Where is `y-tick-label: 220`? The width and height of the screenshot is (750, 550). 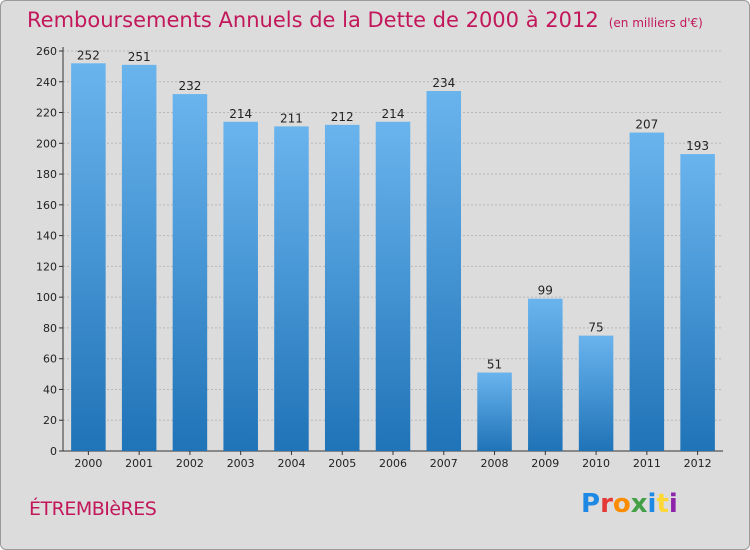
y-tick-label: 220 is located at coordinates (46, 113).